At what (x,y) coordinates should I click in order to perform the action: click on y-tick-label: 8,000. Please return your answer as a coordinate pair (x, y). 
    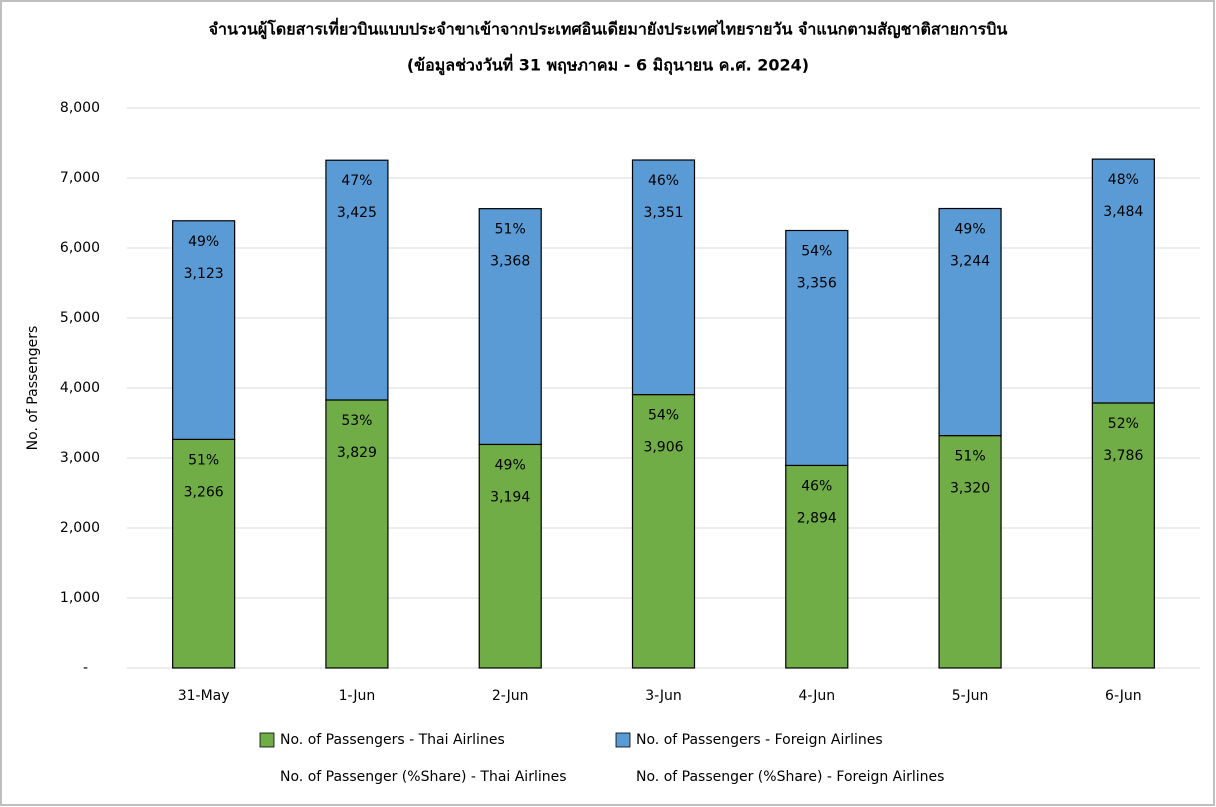
    Looking at the image, I should click on (80, 108).